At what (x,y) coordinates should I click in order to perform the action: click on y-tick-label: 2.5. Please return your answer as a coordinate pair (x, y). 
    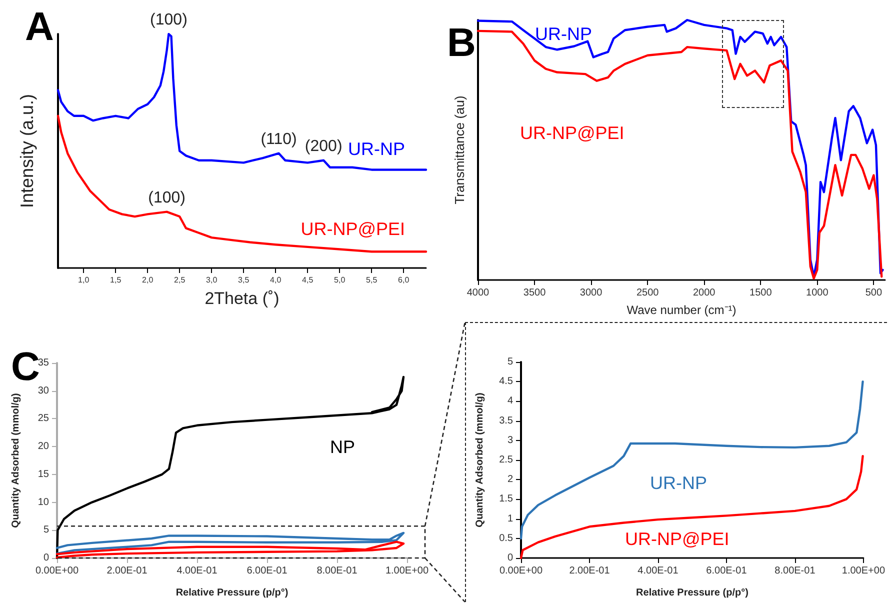
    Looking at the image, I should click on (506, 460).